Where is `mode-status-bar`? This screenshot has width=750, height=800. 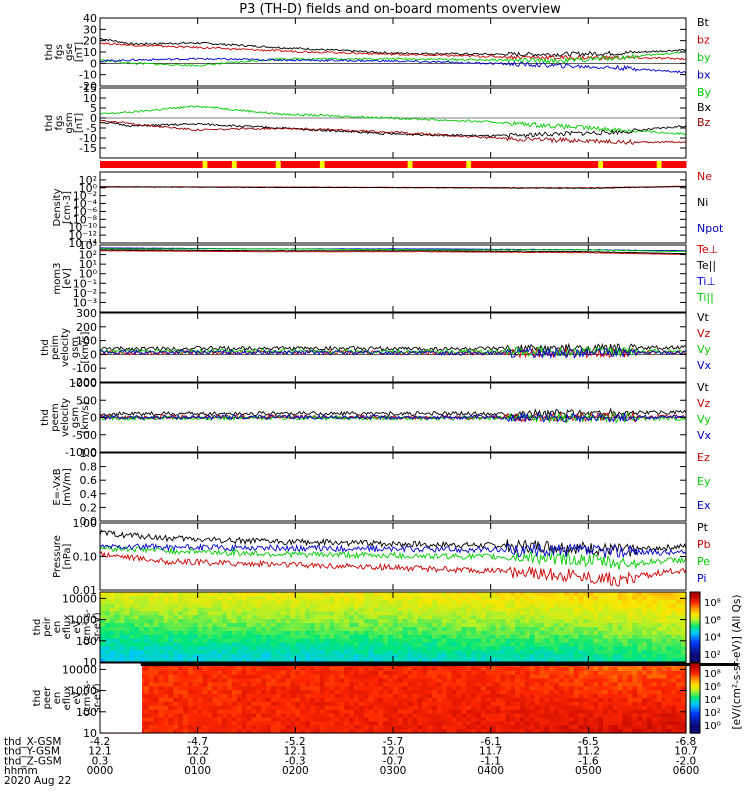 mode-status-bar is located at coordinates (393, 164).